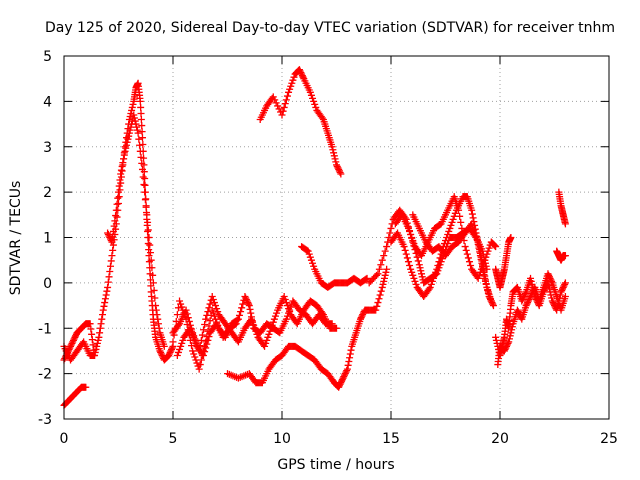  What do you see at coordinates (45, 238) in the screenshot?
I see `y-tick-labels: -3 -2 -1 0 1 2 3 4 5` at bounding box center [45, 238].